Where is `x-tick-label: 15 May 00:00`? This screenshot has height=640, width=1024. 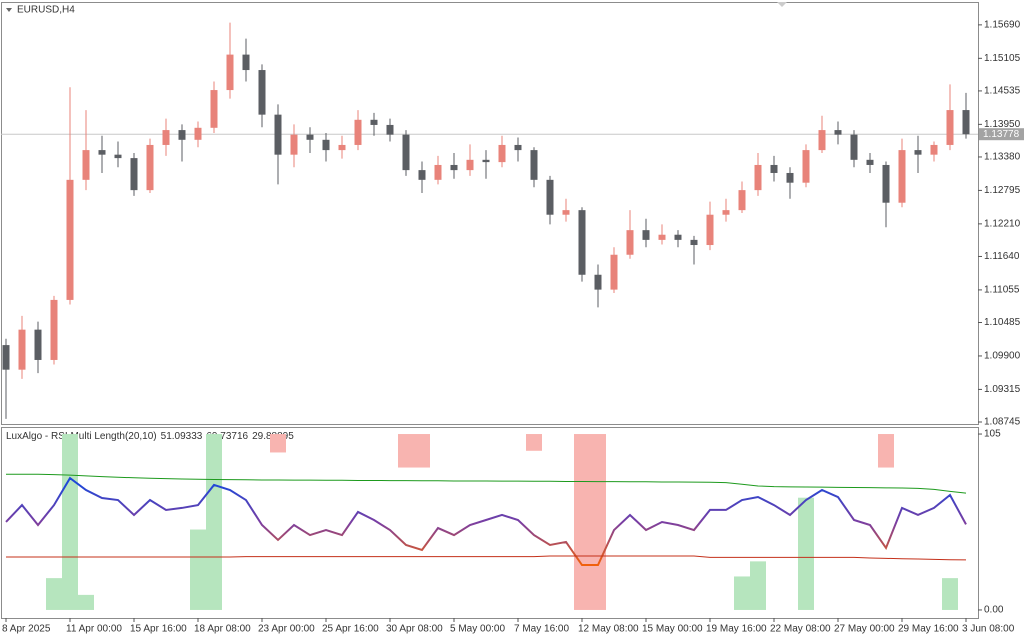
x-tick-label: 15 May 00:00 is located at coordinates (672, 629).